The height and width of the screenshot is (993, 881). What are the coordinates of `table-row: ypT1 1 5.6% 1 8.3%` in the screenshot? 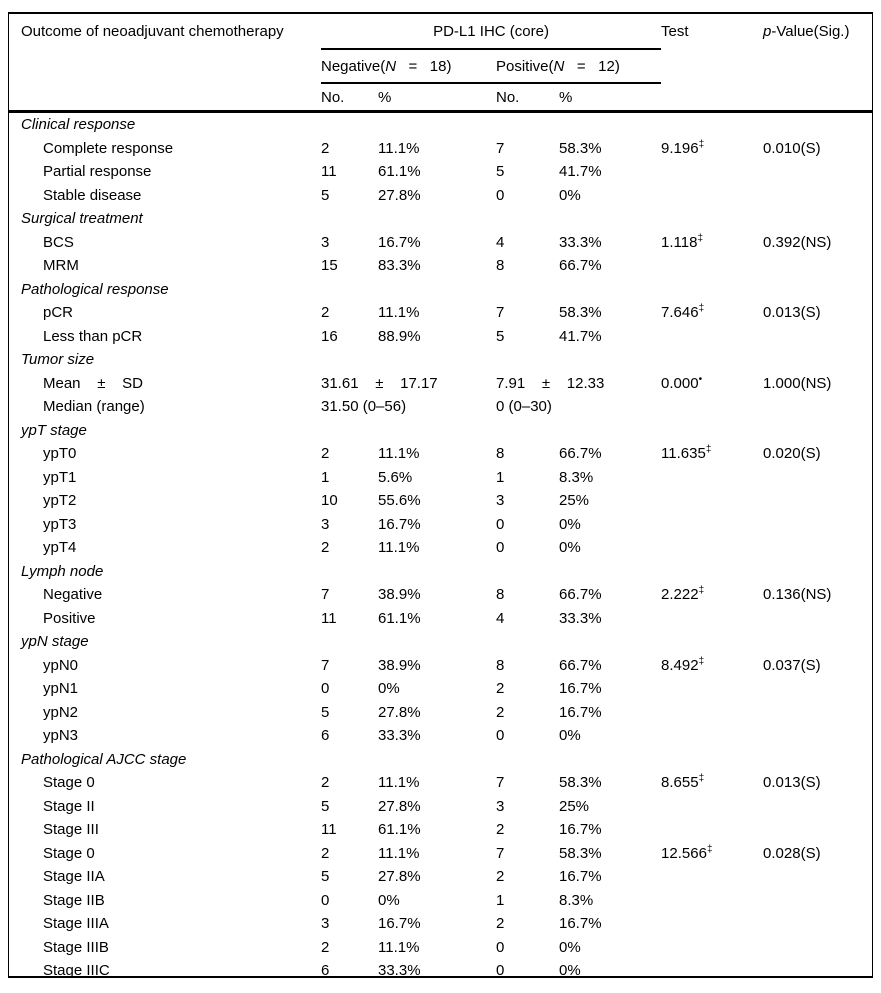 It's located at (440, 478).